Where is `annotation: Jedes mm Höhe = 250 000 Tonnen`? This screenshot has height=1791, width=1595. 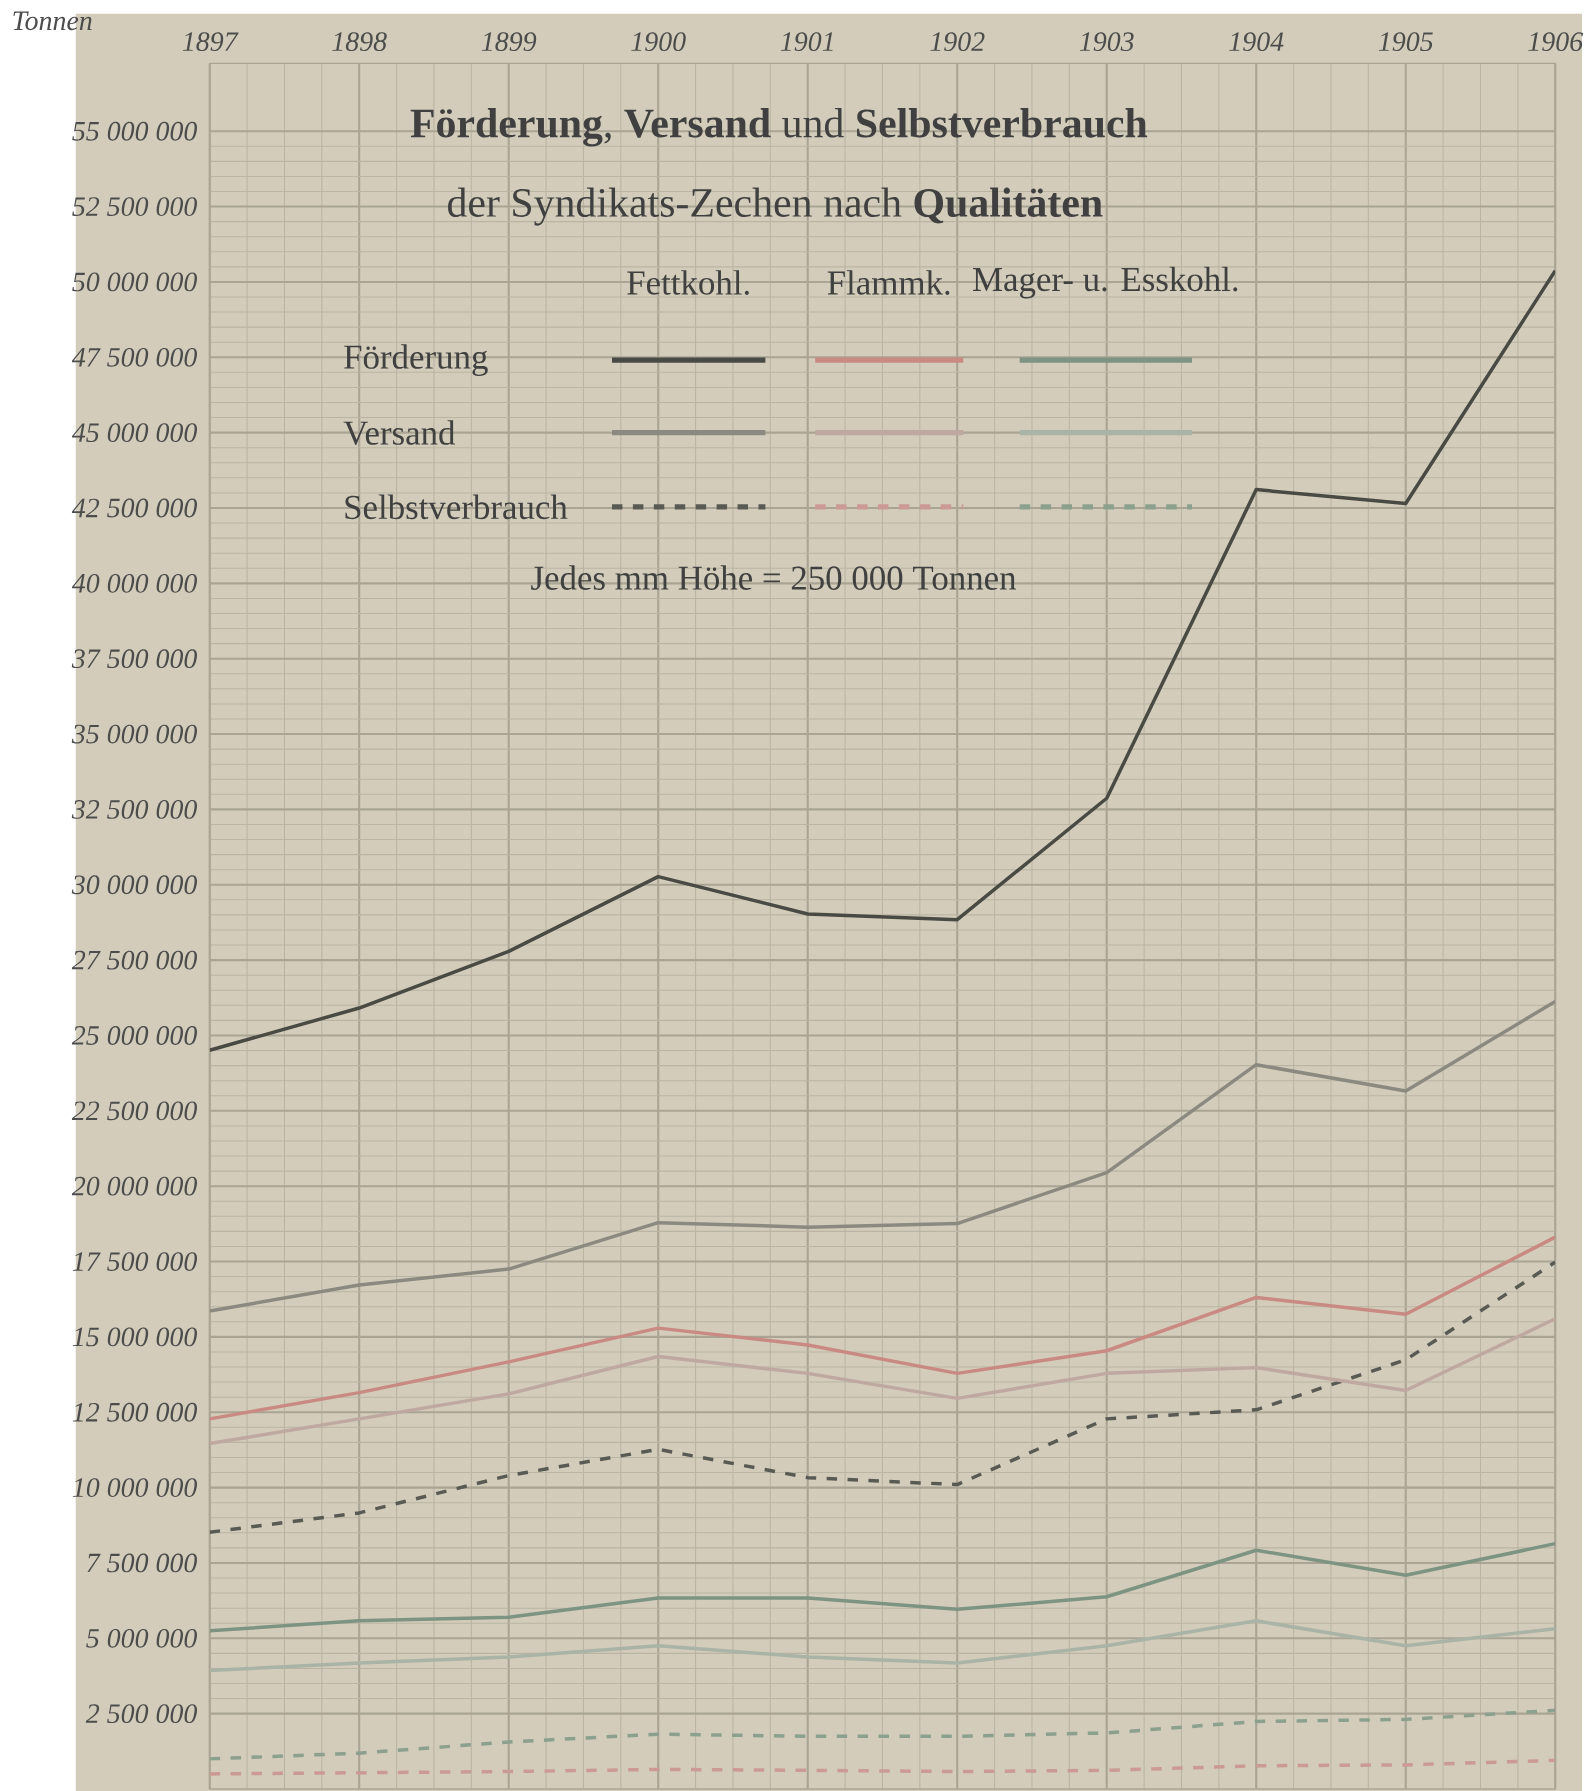 annotation: Jedes mm Höhe = 250 000 Tonnen is located at coordinates (774, 577).